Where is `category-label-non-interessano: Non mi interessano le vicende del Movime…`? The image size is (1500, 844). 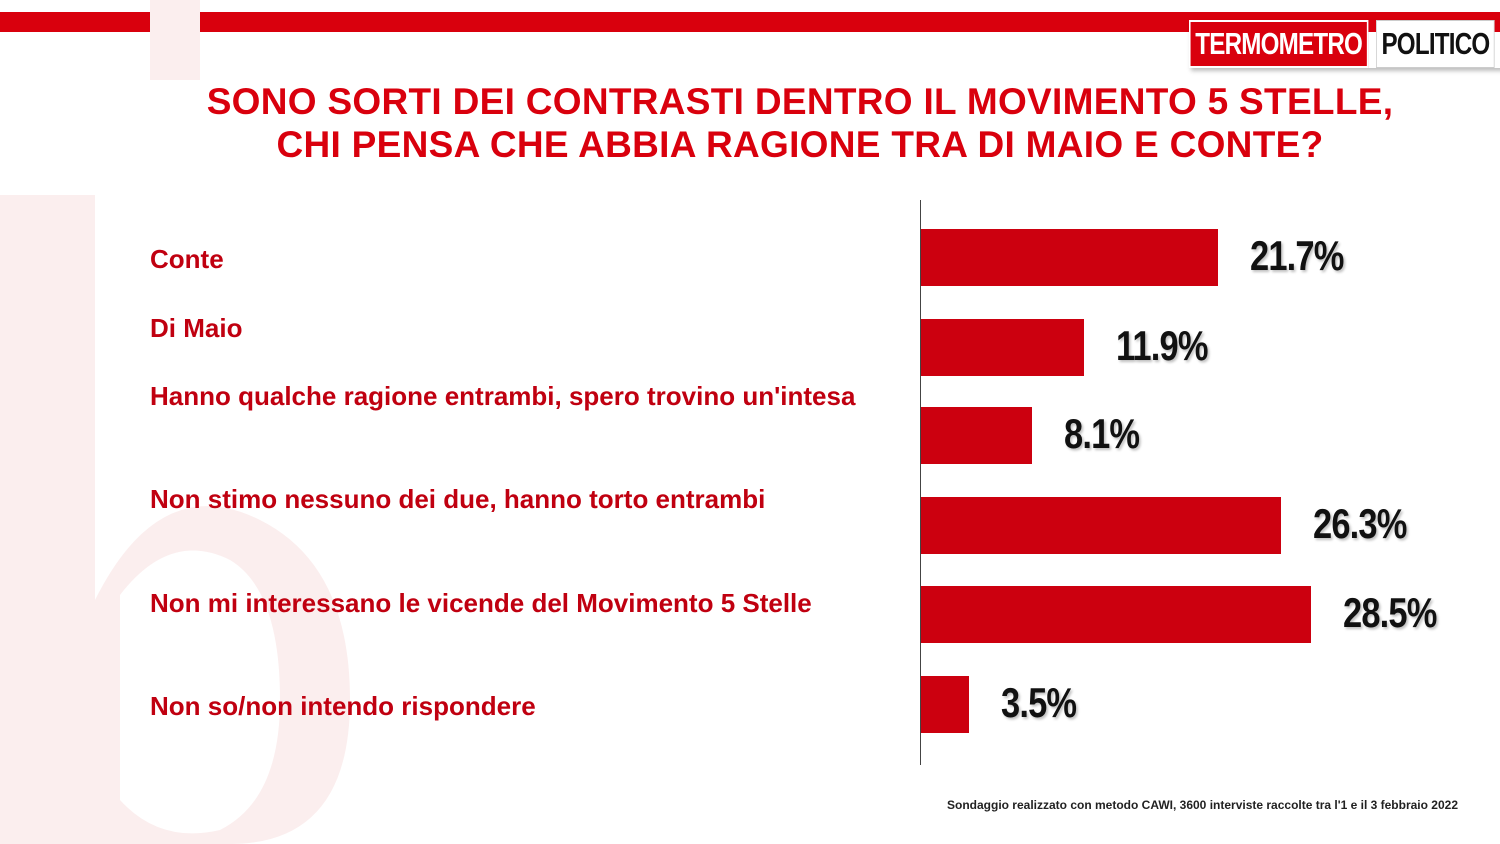 category-label-non-interessano: Non mi interessano le vicende del Movime… is located at coordinates (481, 603).